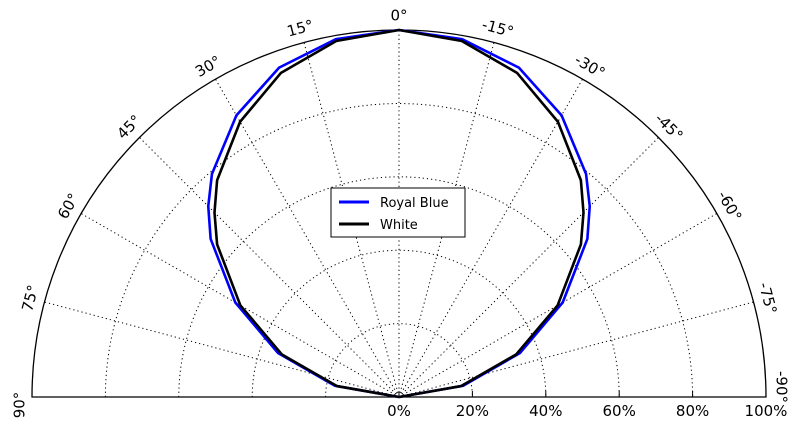 The image size is (797, 427). I want to click on radius-tick-labels: 0% 20% 40% 60% 80% 100%, so click(587, 411).